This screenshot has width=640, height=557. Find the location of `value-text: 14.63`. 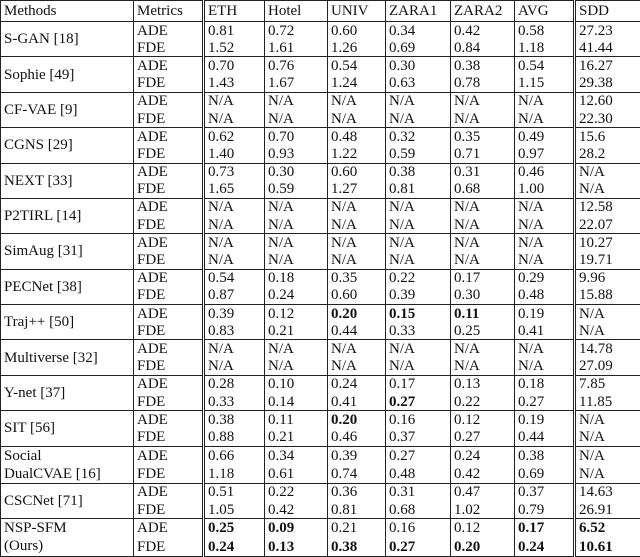

value-text: 14.63 is located at coordinates (596, 492).